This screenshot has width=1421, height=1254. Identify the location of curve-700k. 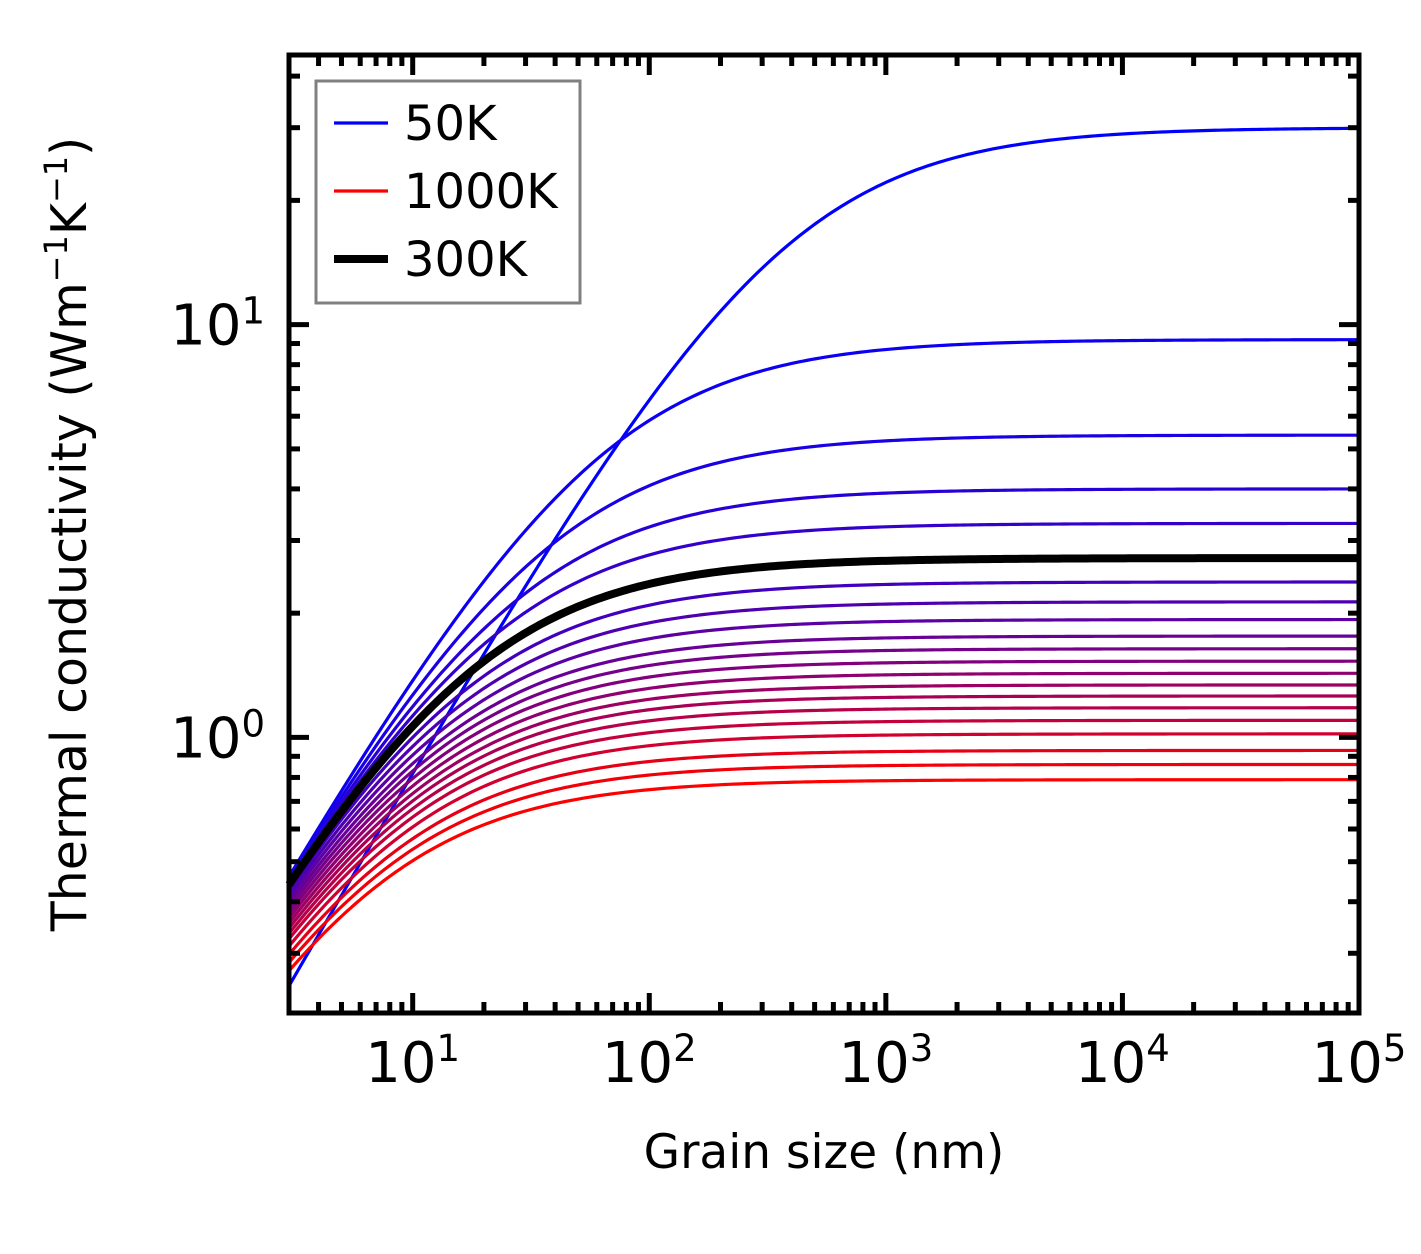
(823, 804).